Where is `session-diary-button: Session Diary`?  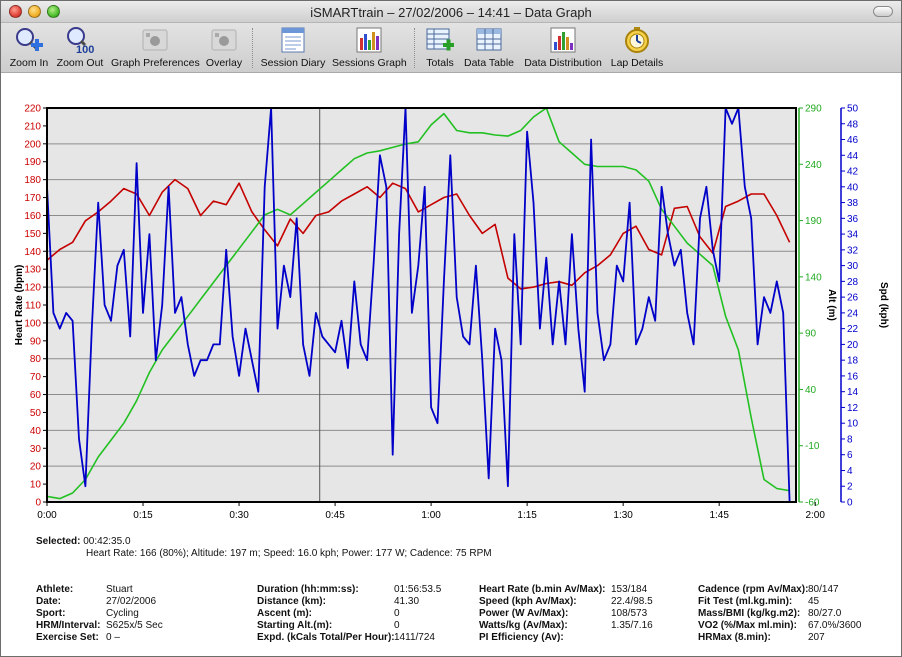 session-diary-button: Session Diary is located at coordinates (293, 48).